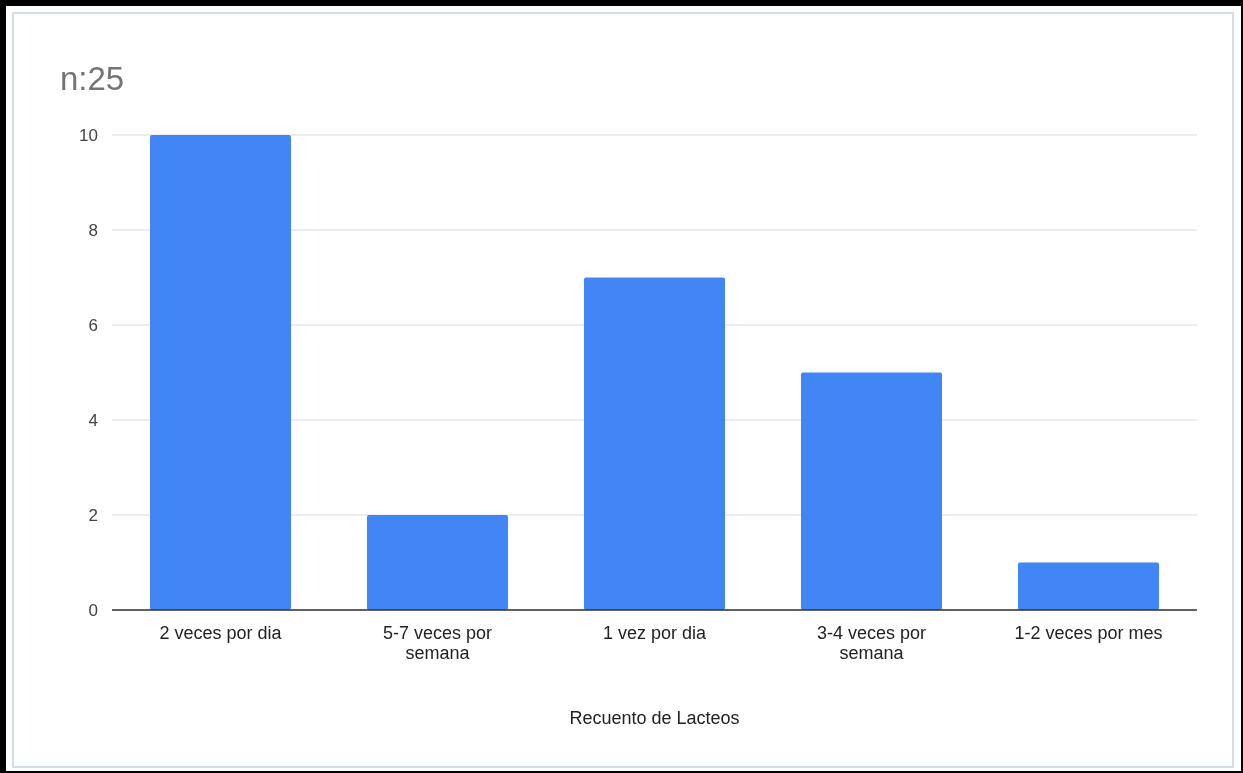 The width and height of the screenshot is (1243, 773). I want to click on y-tick-label: 6, so click(93, 325).